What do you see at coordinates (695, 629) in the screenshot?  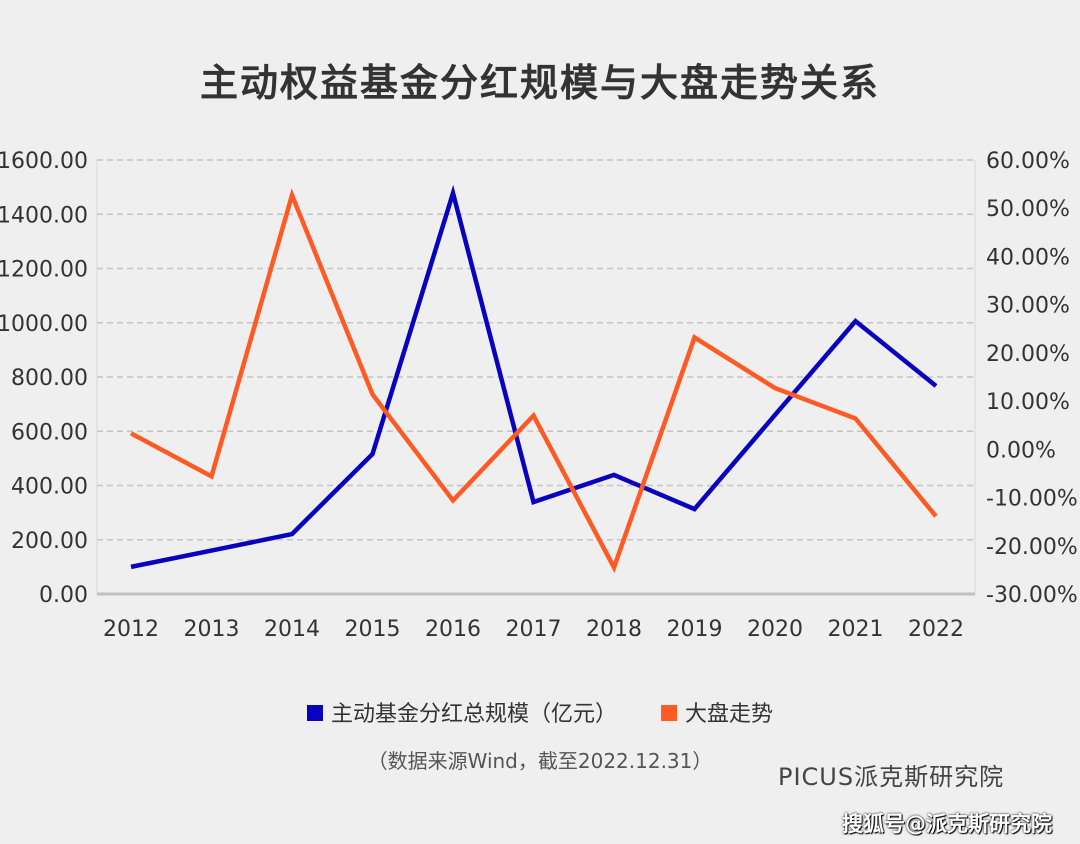 I see `x-tick-label: 2019` at bounding box center [695, 629].